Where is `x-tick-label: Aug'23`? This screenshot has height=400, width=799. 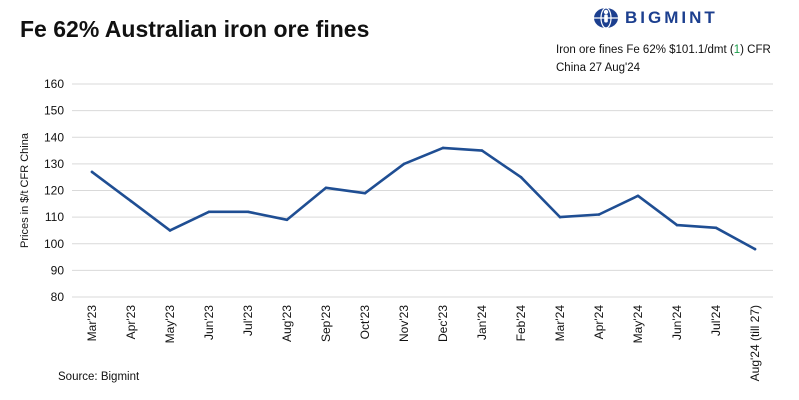 x-tick-label: Aug'23 is located at coordinates (287, 323).